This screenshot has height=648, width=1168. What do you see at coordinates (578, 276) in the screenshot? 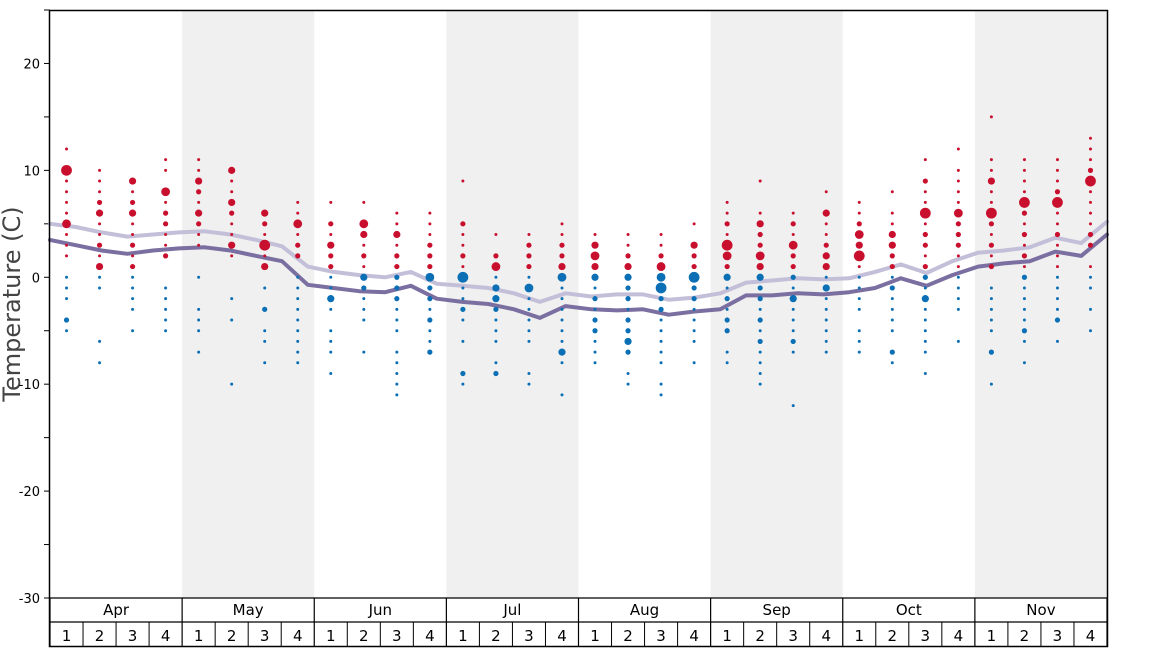
I see `lower-temperature-line` at bounding box center [578, 276].